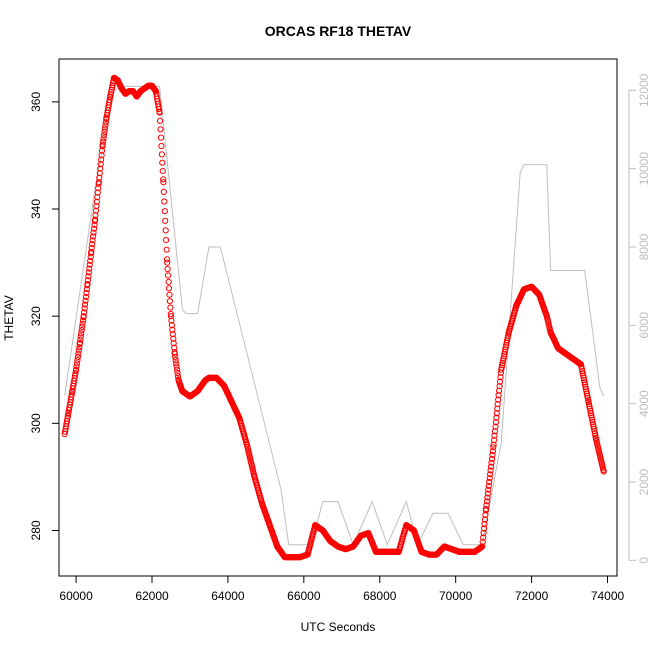 This screenshot has width=650, height=650. What do you see at coordinates (36, 423) in the screenshot?
I see `y-tick-label: 300` at bounding box center [36, 423].